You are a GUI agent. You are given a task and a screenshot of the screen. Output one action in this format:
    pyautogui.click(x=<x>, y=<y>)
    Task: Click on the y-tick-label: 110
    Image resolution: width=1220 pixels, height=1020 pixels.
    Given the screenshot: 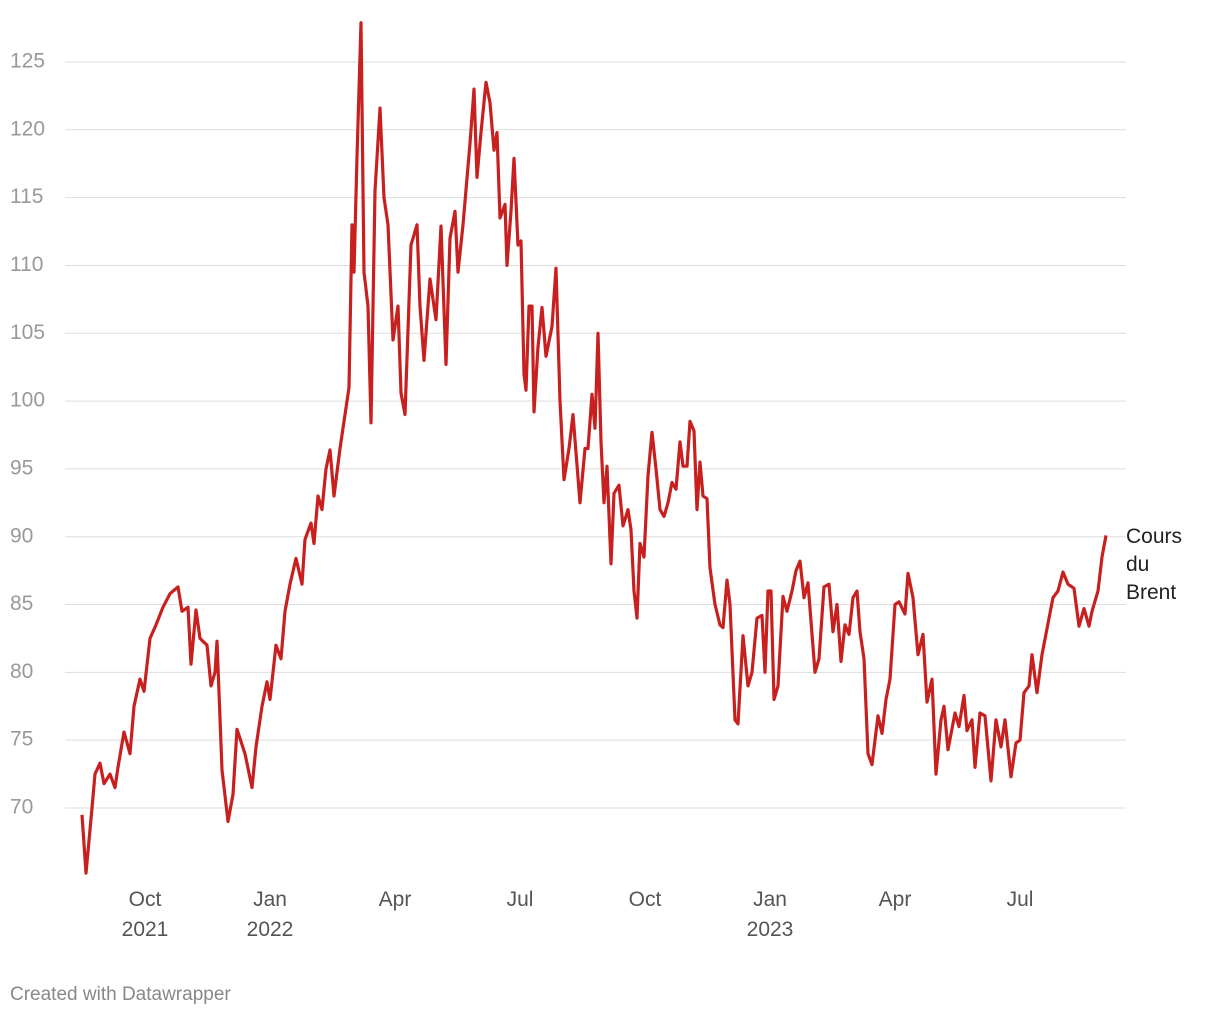 What is the action you would take?
    pyautogui.click(x=26, y=264)
    